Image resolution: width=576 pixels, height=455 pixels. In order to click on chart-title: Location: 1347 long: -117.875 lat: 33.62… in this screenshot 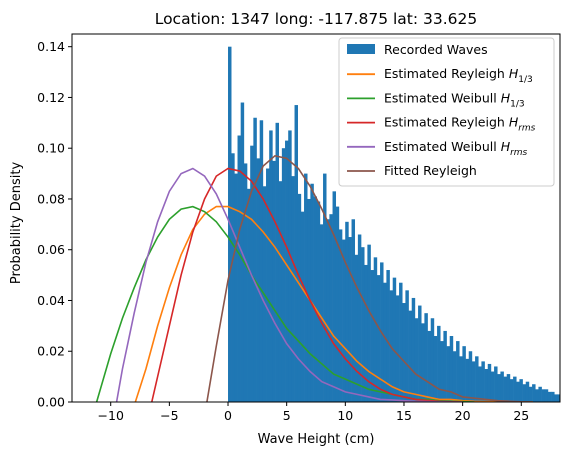, I will do `click(316, 19)`.